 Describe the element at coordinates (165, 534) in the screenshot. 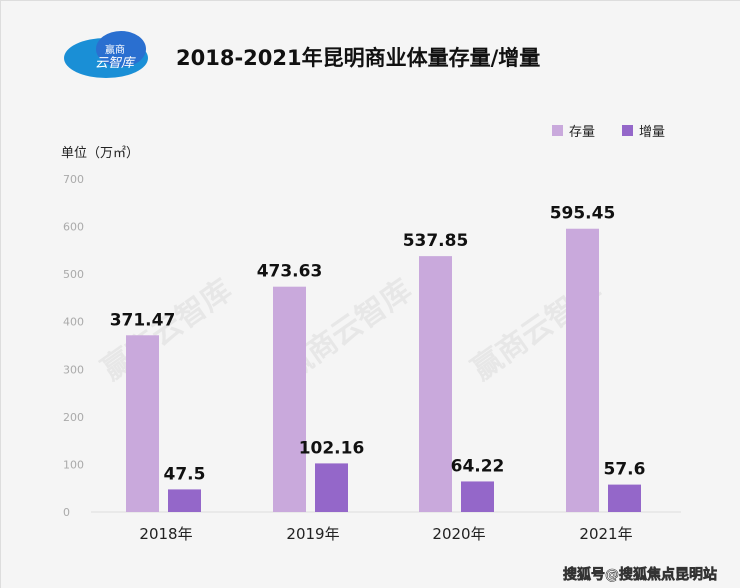

I see `x-tick-label: 2018年` at that location.